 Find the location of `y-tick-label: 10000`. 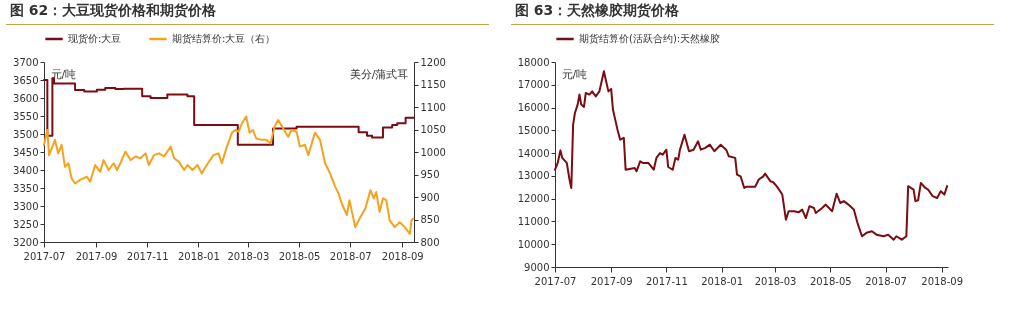

y-tick-label: 10000 is located at coordinates (533, 244).